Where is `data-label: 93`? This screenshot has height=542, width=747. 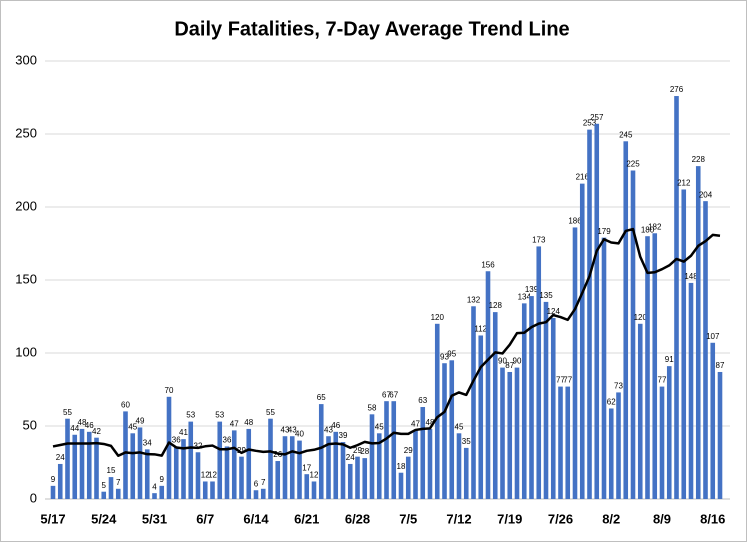 data-label: 93 is located at coordinates (444, 356).